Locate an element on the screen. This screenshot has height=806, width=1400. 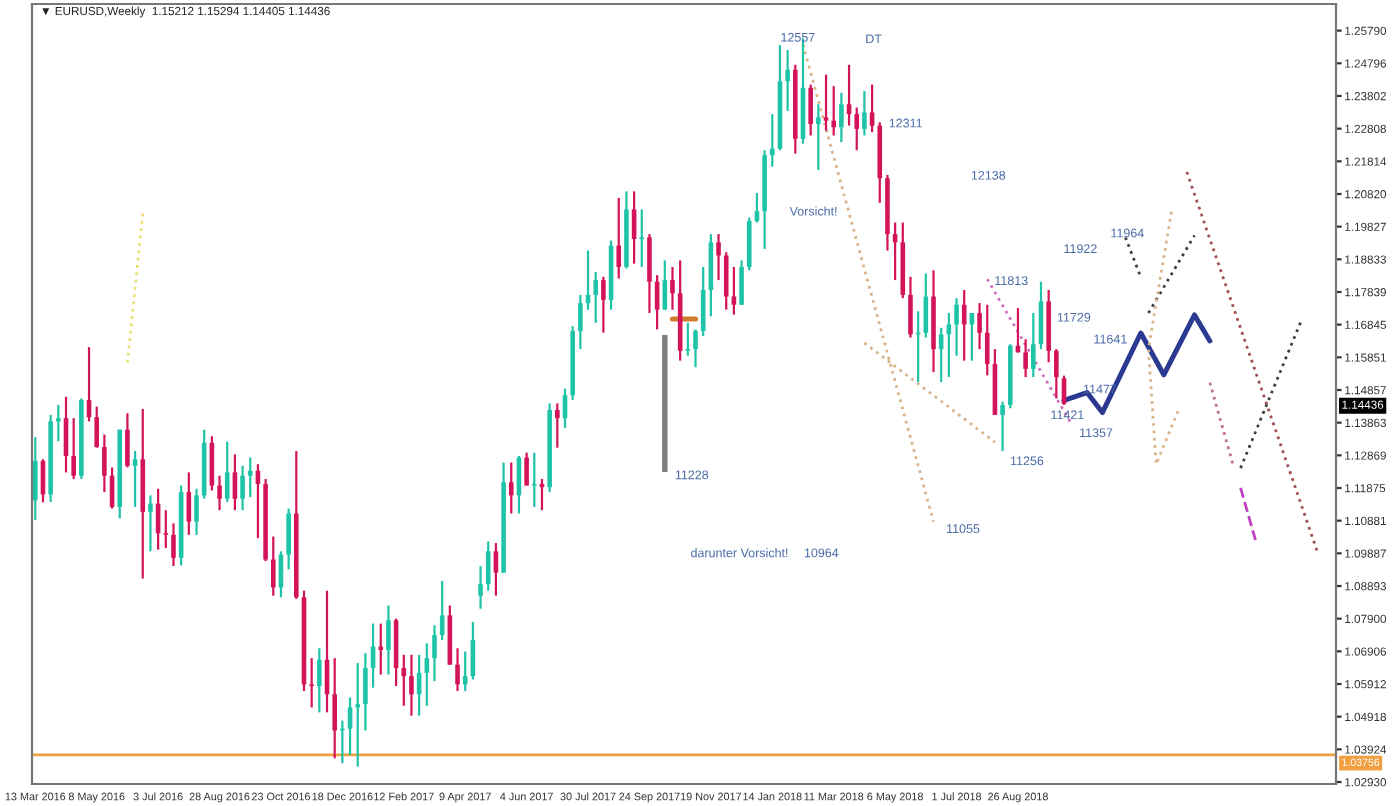
line-series is located at coordinates (1164, 338).